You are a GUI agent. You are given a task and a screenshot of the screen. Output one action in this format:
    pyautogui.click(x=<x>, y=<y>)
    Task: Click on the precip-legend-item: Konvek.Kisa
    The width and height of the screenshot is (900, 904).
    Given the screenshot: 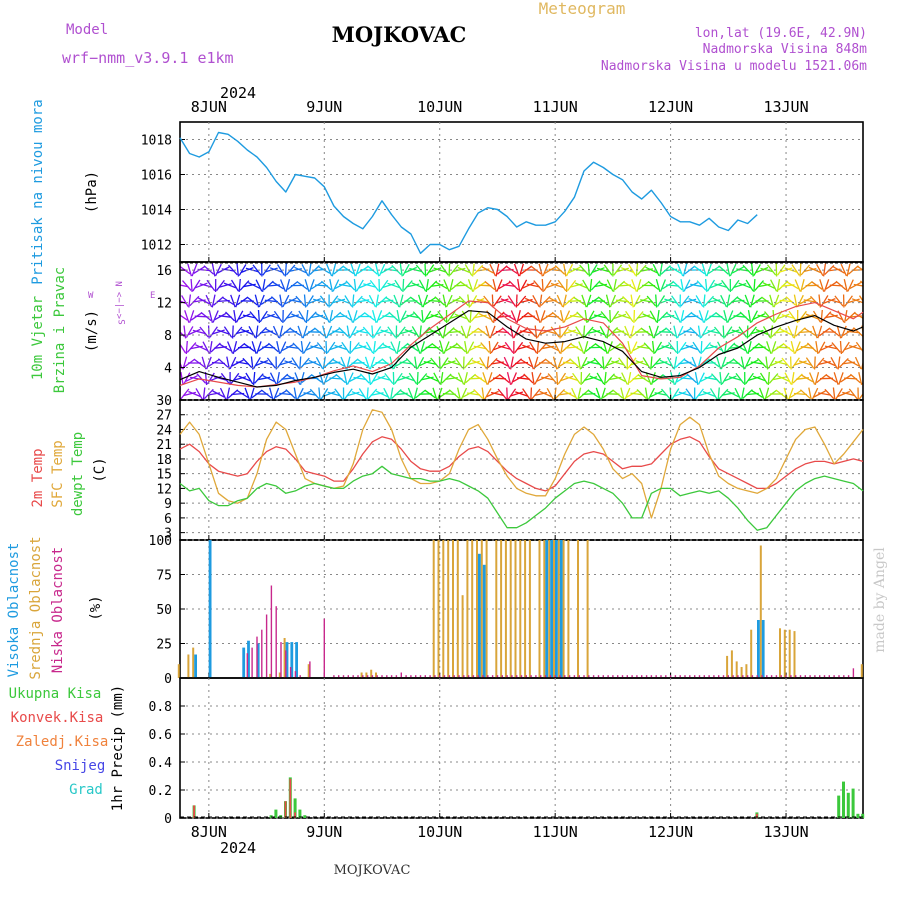 What is the action you would take?
    pyautogui.click(x=57, y=718)
    